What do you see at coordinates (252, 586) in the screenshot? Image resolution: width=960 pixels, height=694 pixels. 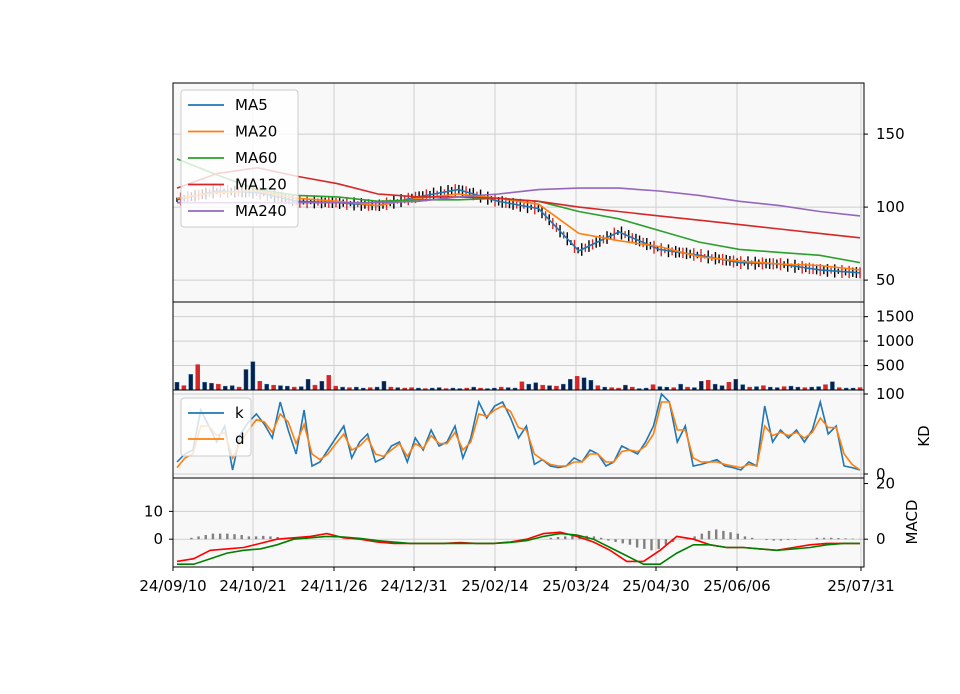 I see `x-tick-label: 24/10/21` at bounding box center [252, 586].